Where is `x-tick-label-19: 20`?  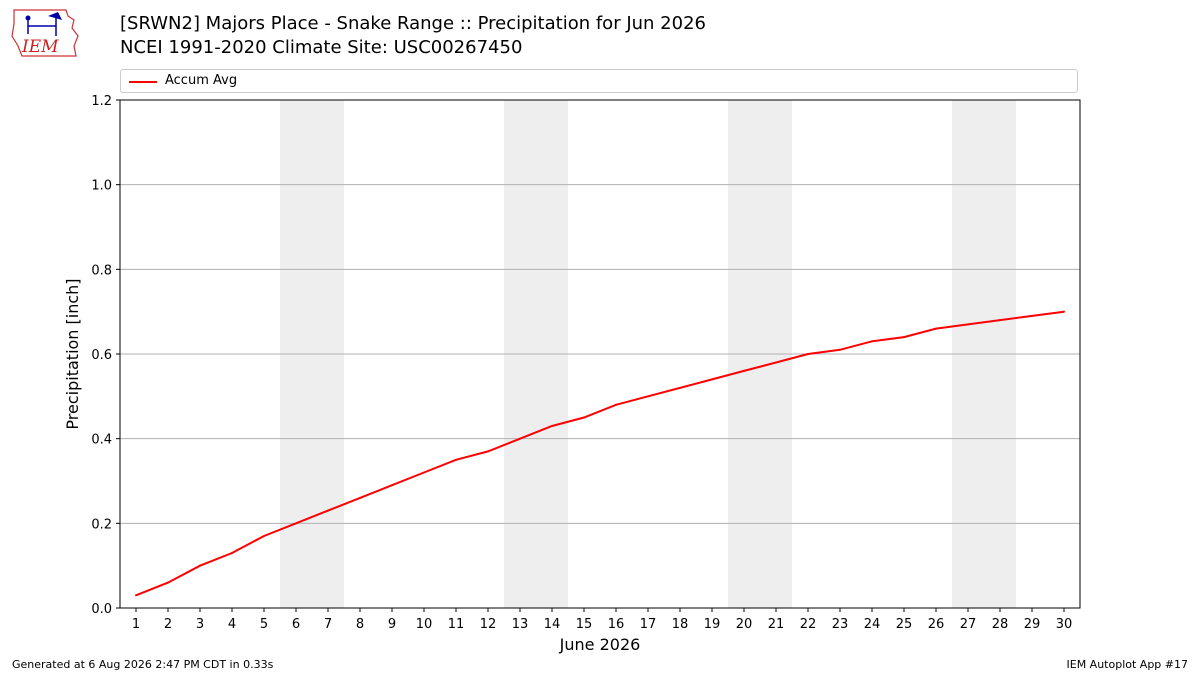
x-tick-label-19: 20 is located at coordinates (744, 624).